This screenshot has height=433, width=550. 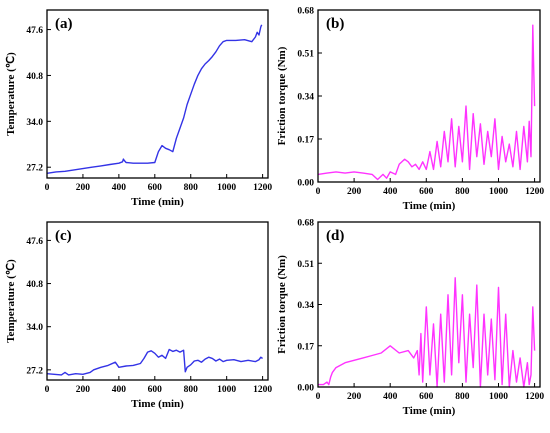 What do you see at coordinates (318, 192) in the screenshot?
I see `x-tick-label-b: 0` at bounding box center [318, 192].